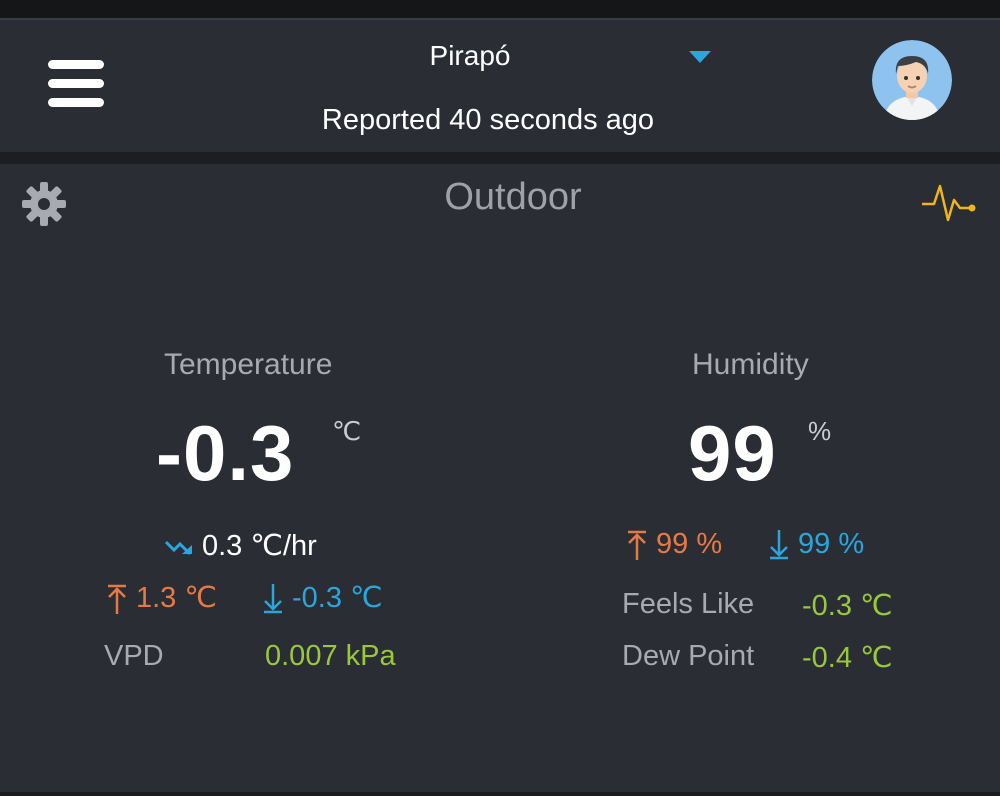 This screenshot has width=1000, height=796. Describe the element at coordinates (688, 656) in the screenshot. I see `dew-point-label: Dew Point` at that location.